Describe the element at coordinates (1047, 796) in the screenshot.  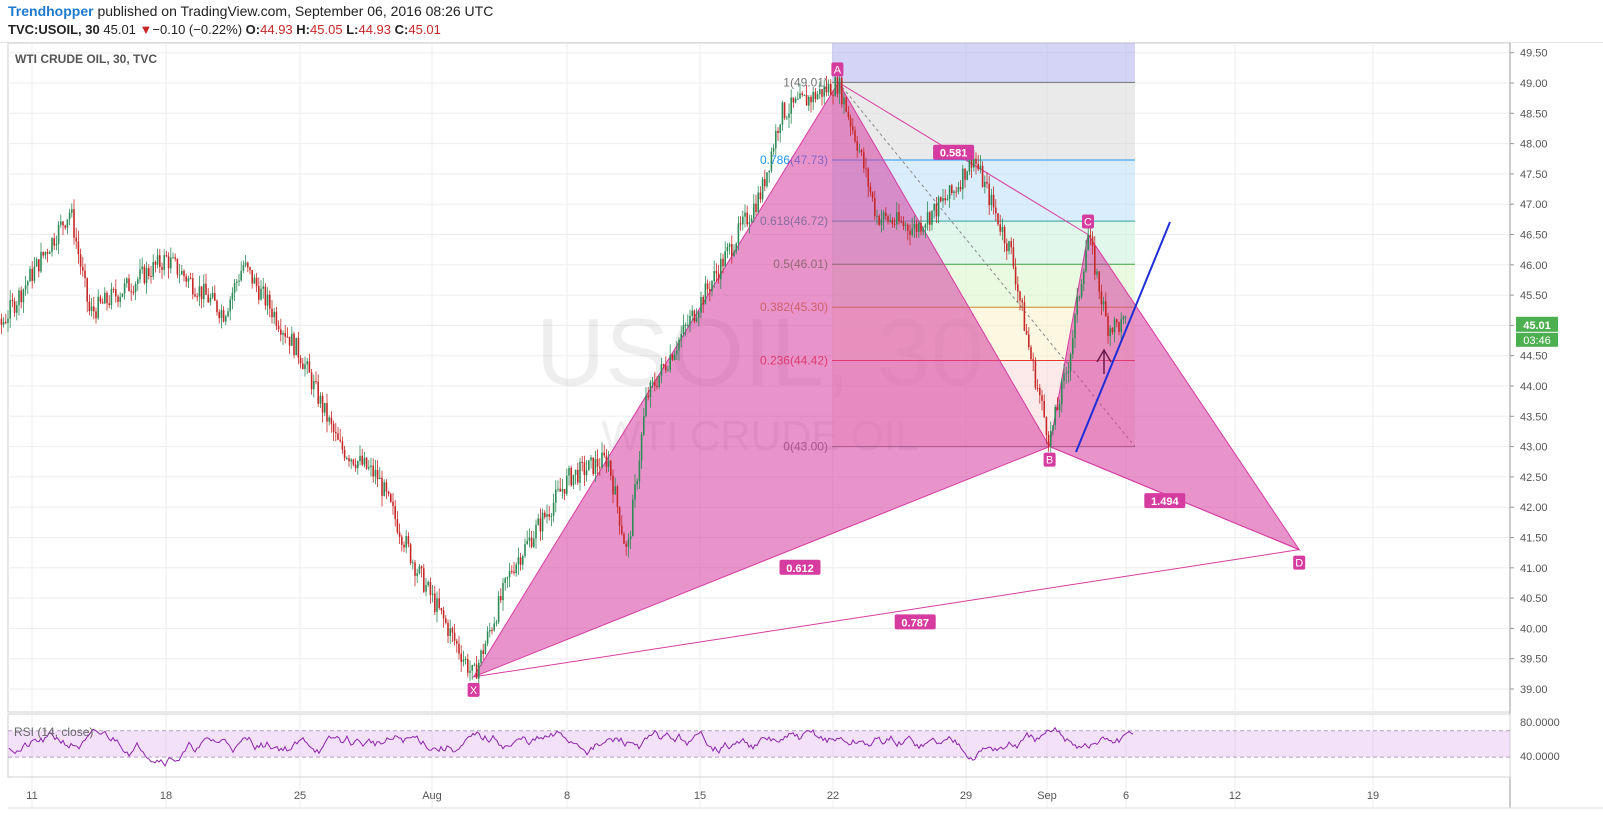
I see `time-tick-label: Sep` at that location.